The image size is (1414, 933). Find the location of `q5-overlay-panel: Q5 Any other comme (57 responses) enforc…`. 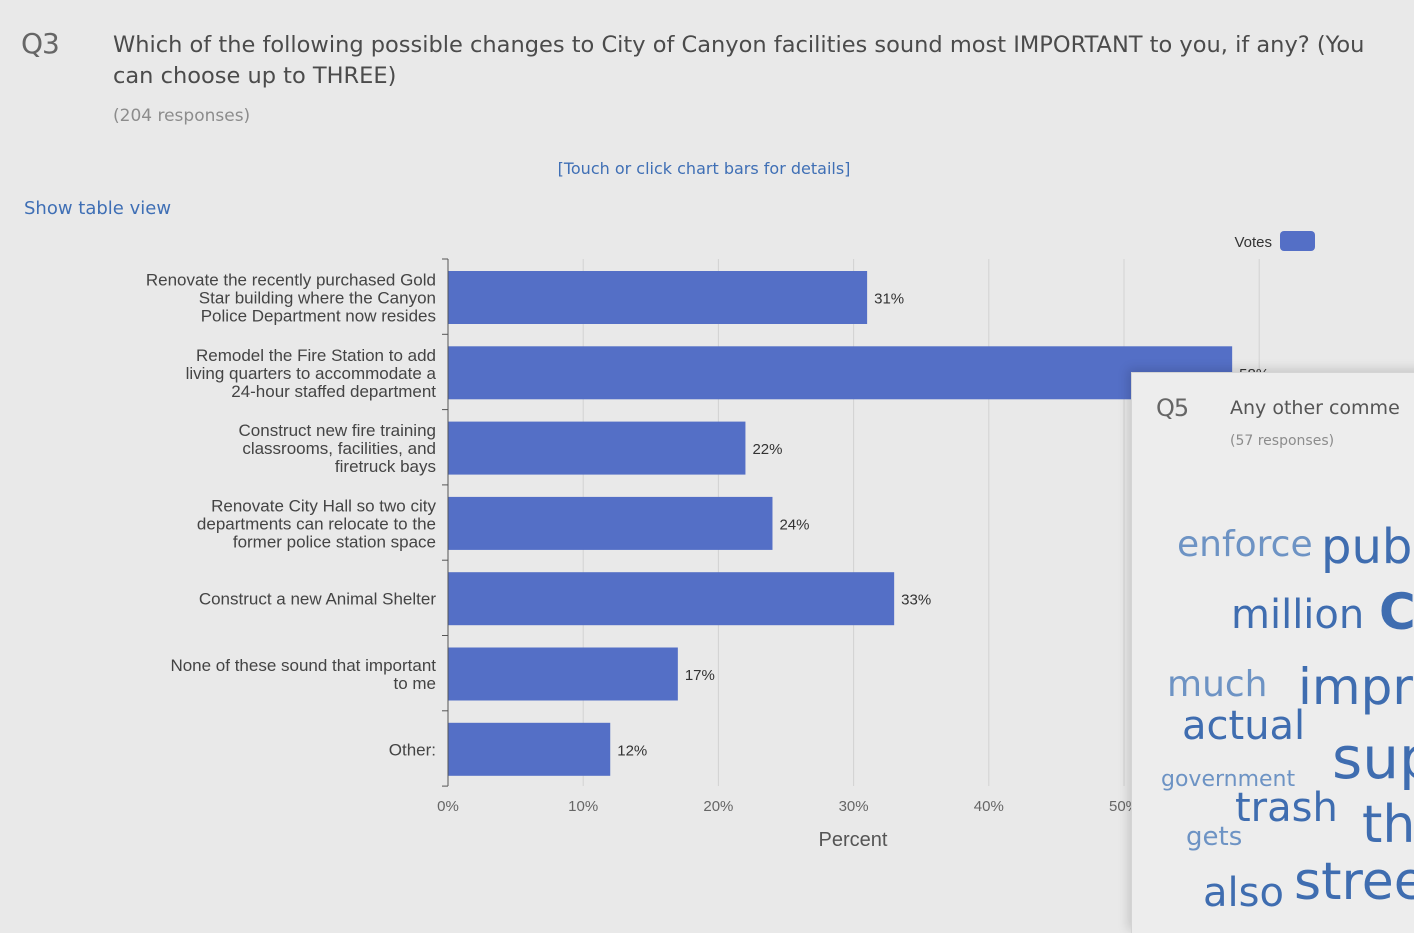

q5-overlay-panel: Q5 Any other comme (57 responses) enforc… is located at coordinates (1272, 652).